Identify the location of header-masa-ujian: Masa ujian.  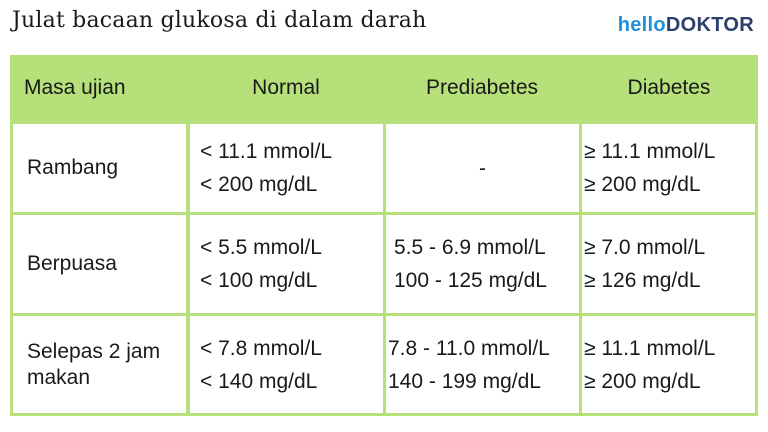
(75, 87).